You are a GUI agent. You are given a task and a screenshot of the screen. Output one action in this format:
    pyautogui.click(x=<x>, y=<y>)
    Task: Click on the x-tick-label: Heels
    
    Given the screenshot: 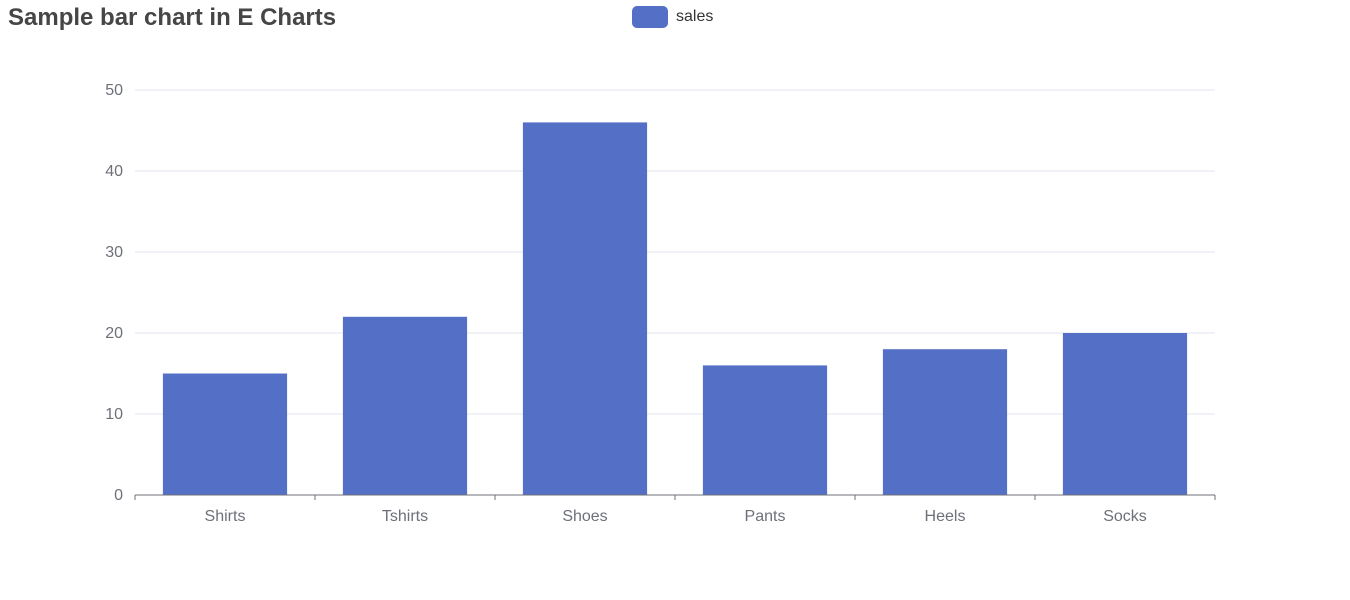 What is the action you would take?
    pyautogui.click(x=945, y=516)
    